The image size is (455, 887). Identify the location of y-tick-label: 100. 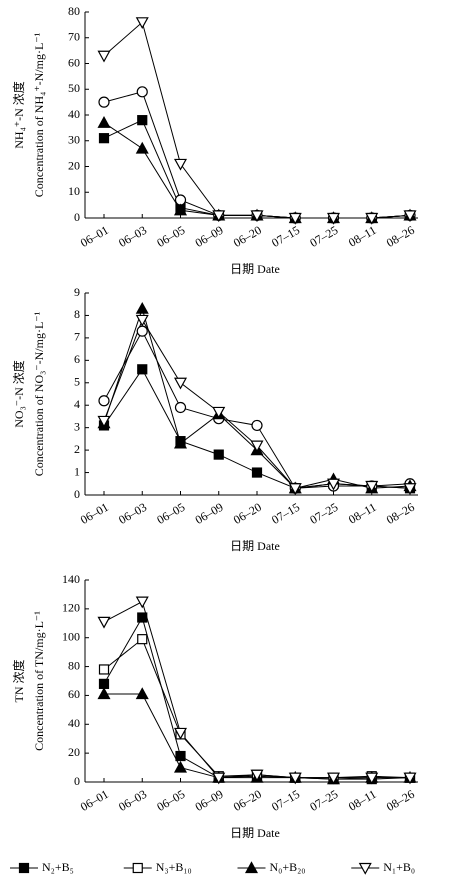
(71, 636).